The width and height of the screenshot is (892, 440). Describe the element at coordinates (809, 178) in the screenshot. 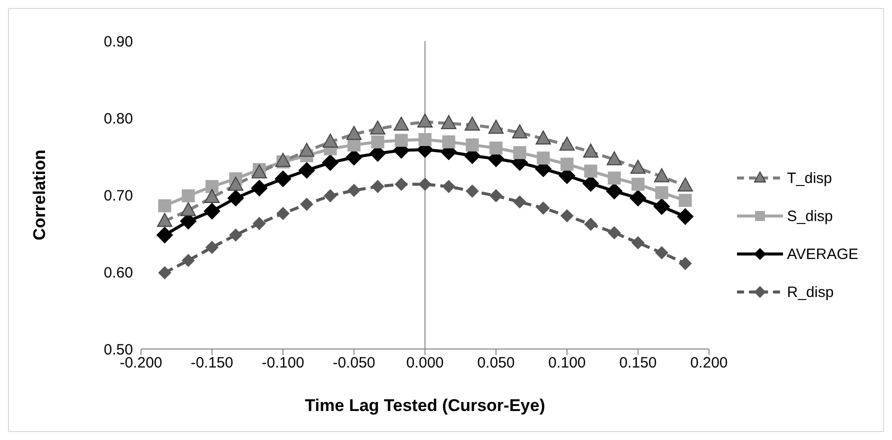

I see `legend-label: T_disp` at that location.